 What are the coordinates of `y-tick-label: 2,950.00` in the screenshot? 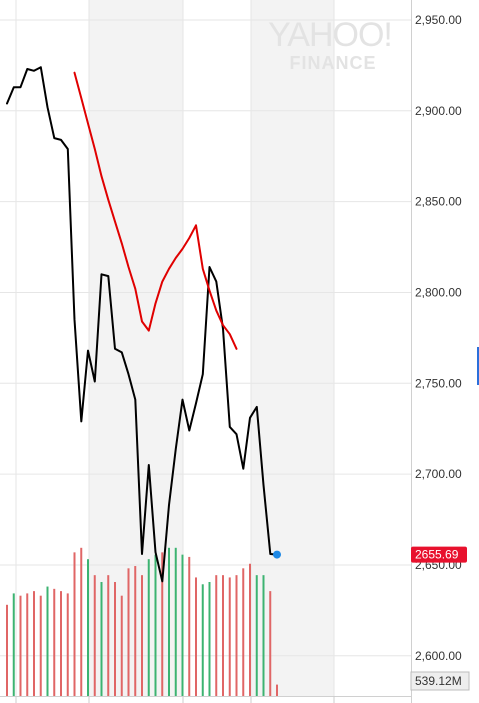 It's located at (438, 20).